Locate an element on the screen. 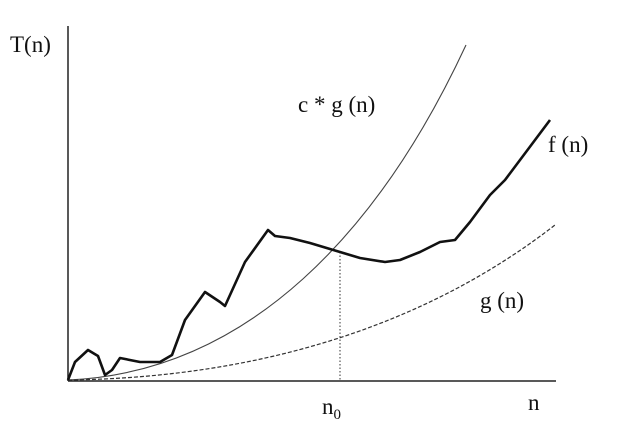  y-axis-label: T(n) is located at coordinates (30, 44).